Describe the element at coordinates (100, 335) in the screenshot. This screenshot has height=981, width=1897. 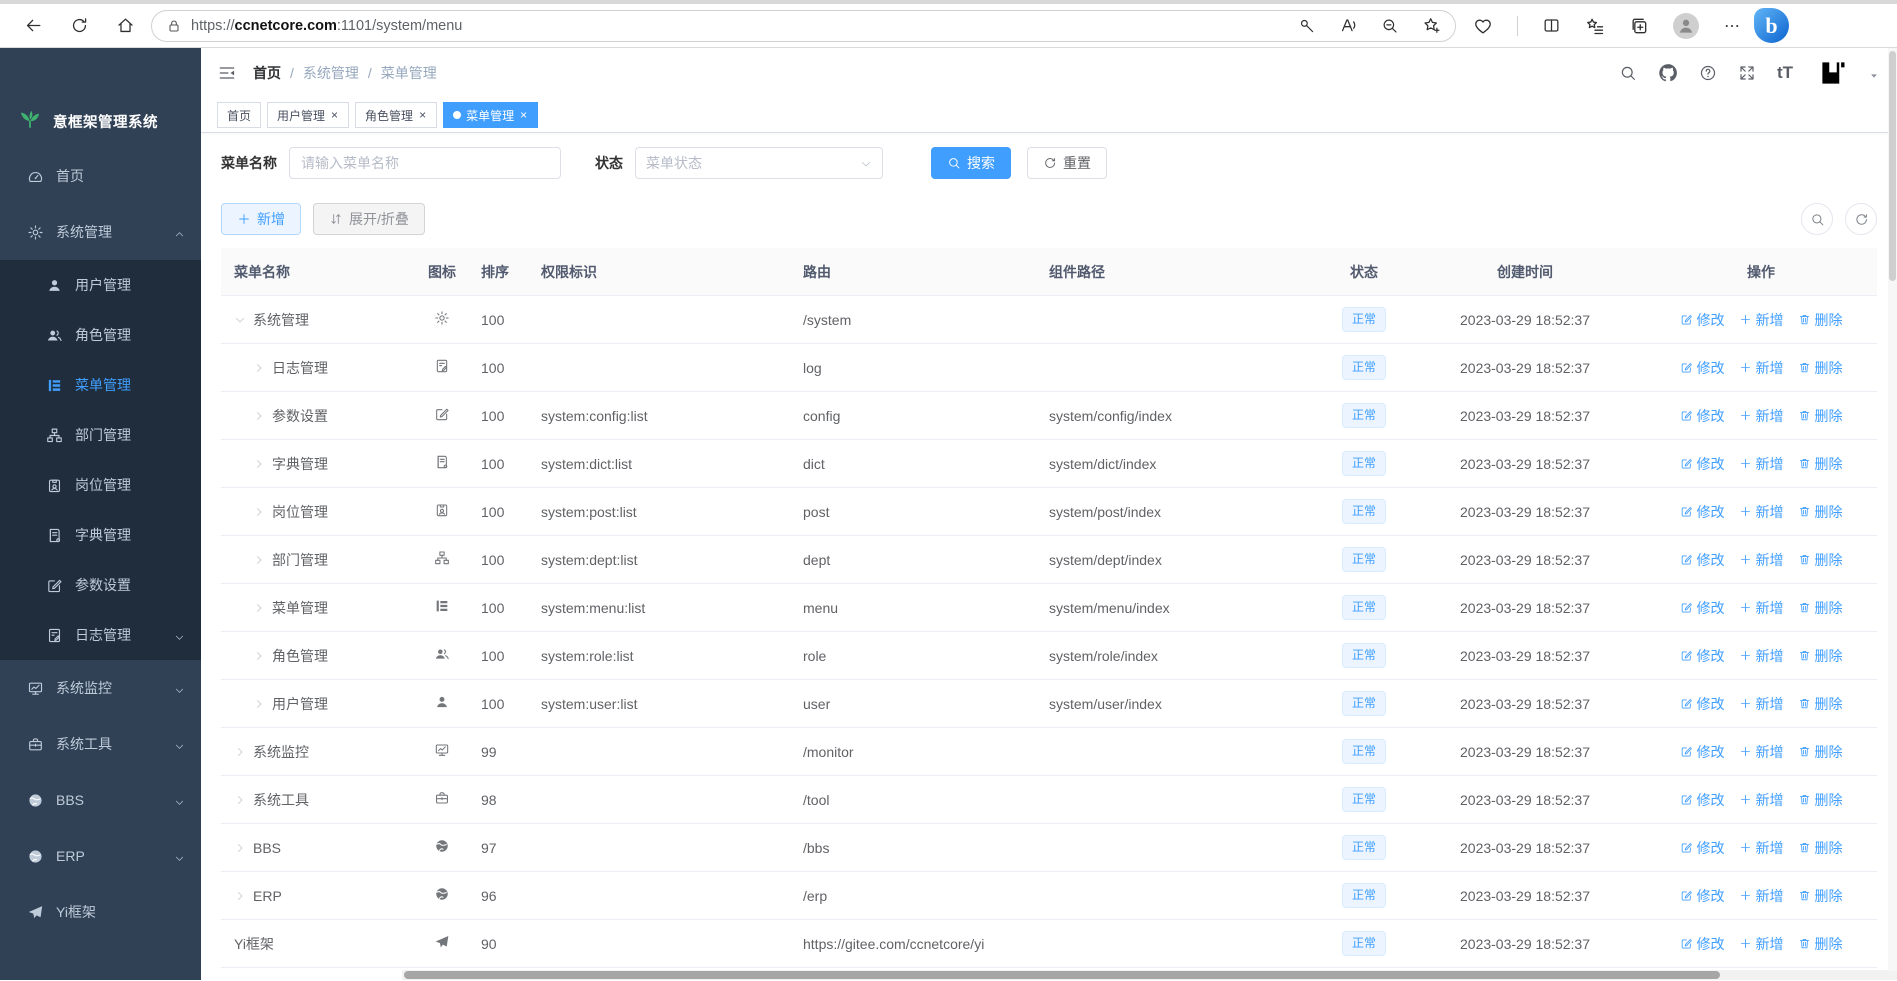
I see `sidebar-item-users: 角色管理` at that location.